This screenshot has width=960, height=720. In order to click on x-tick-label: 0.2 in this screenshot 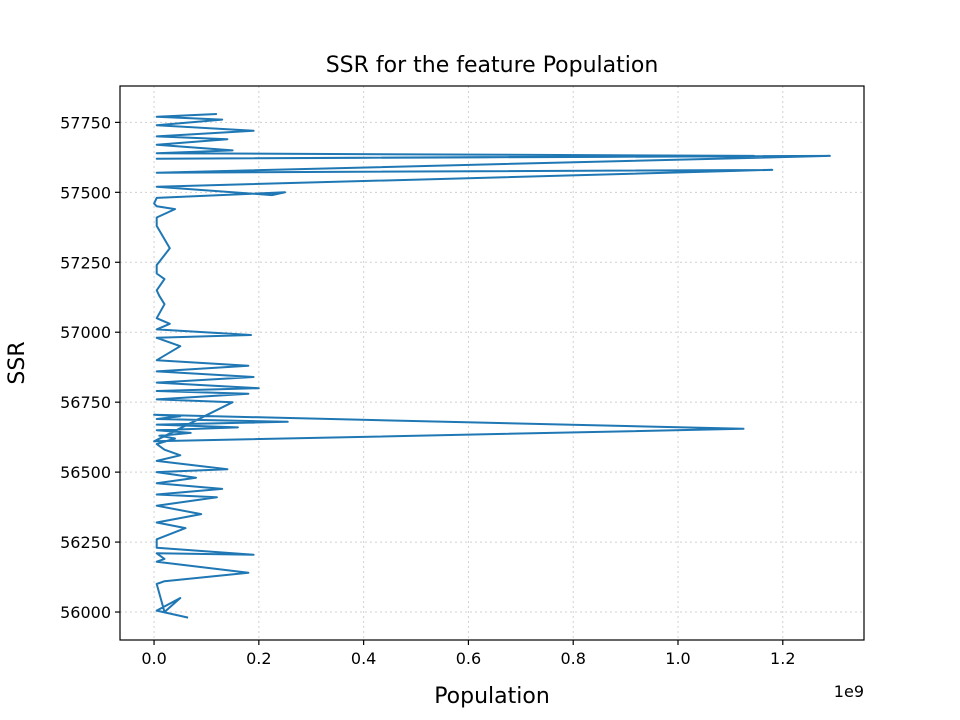, I will do `click(258, 658)`.